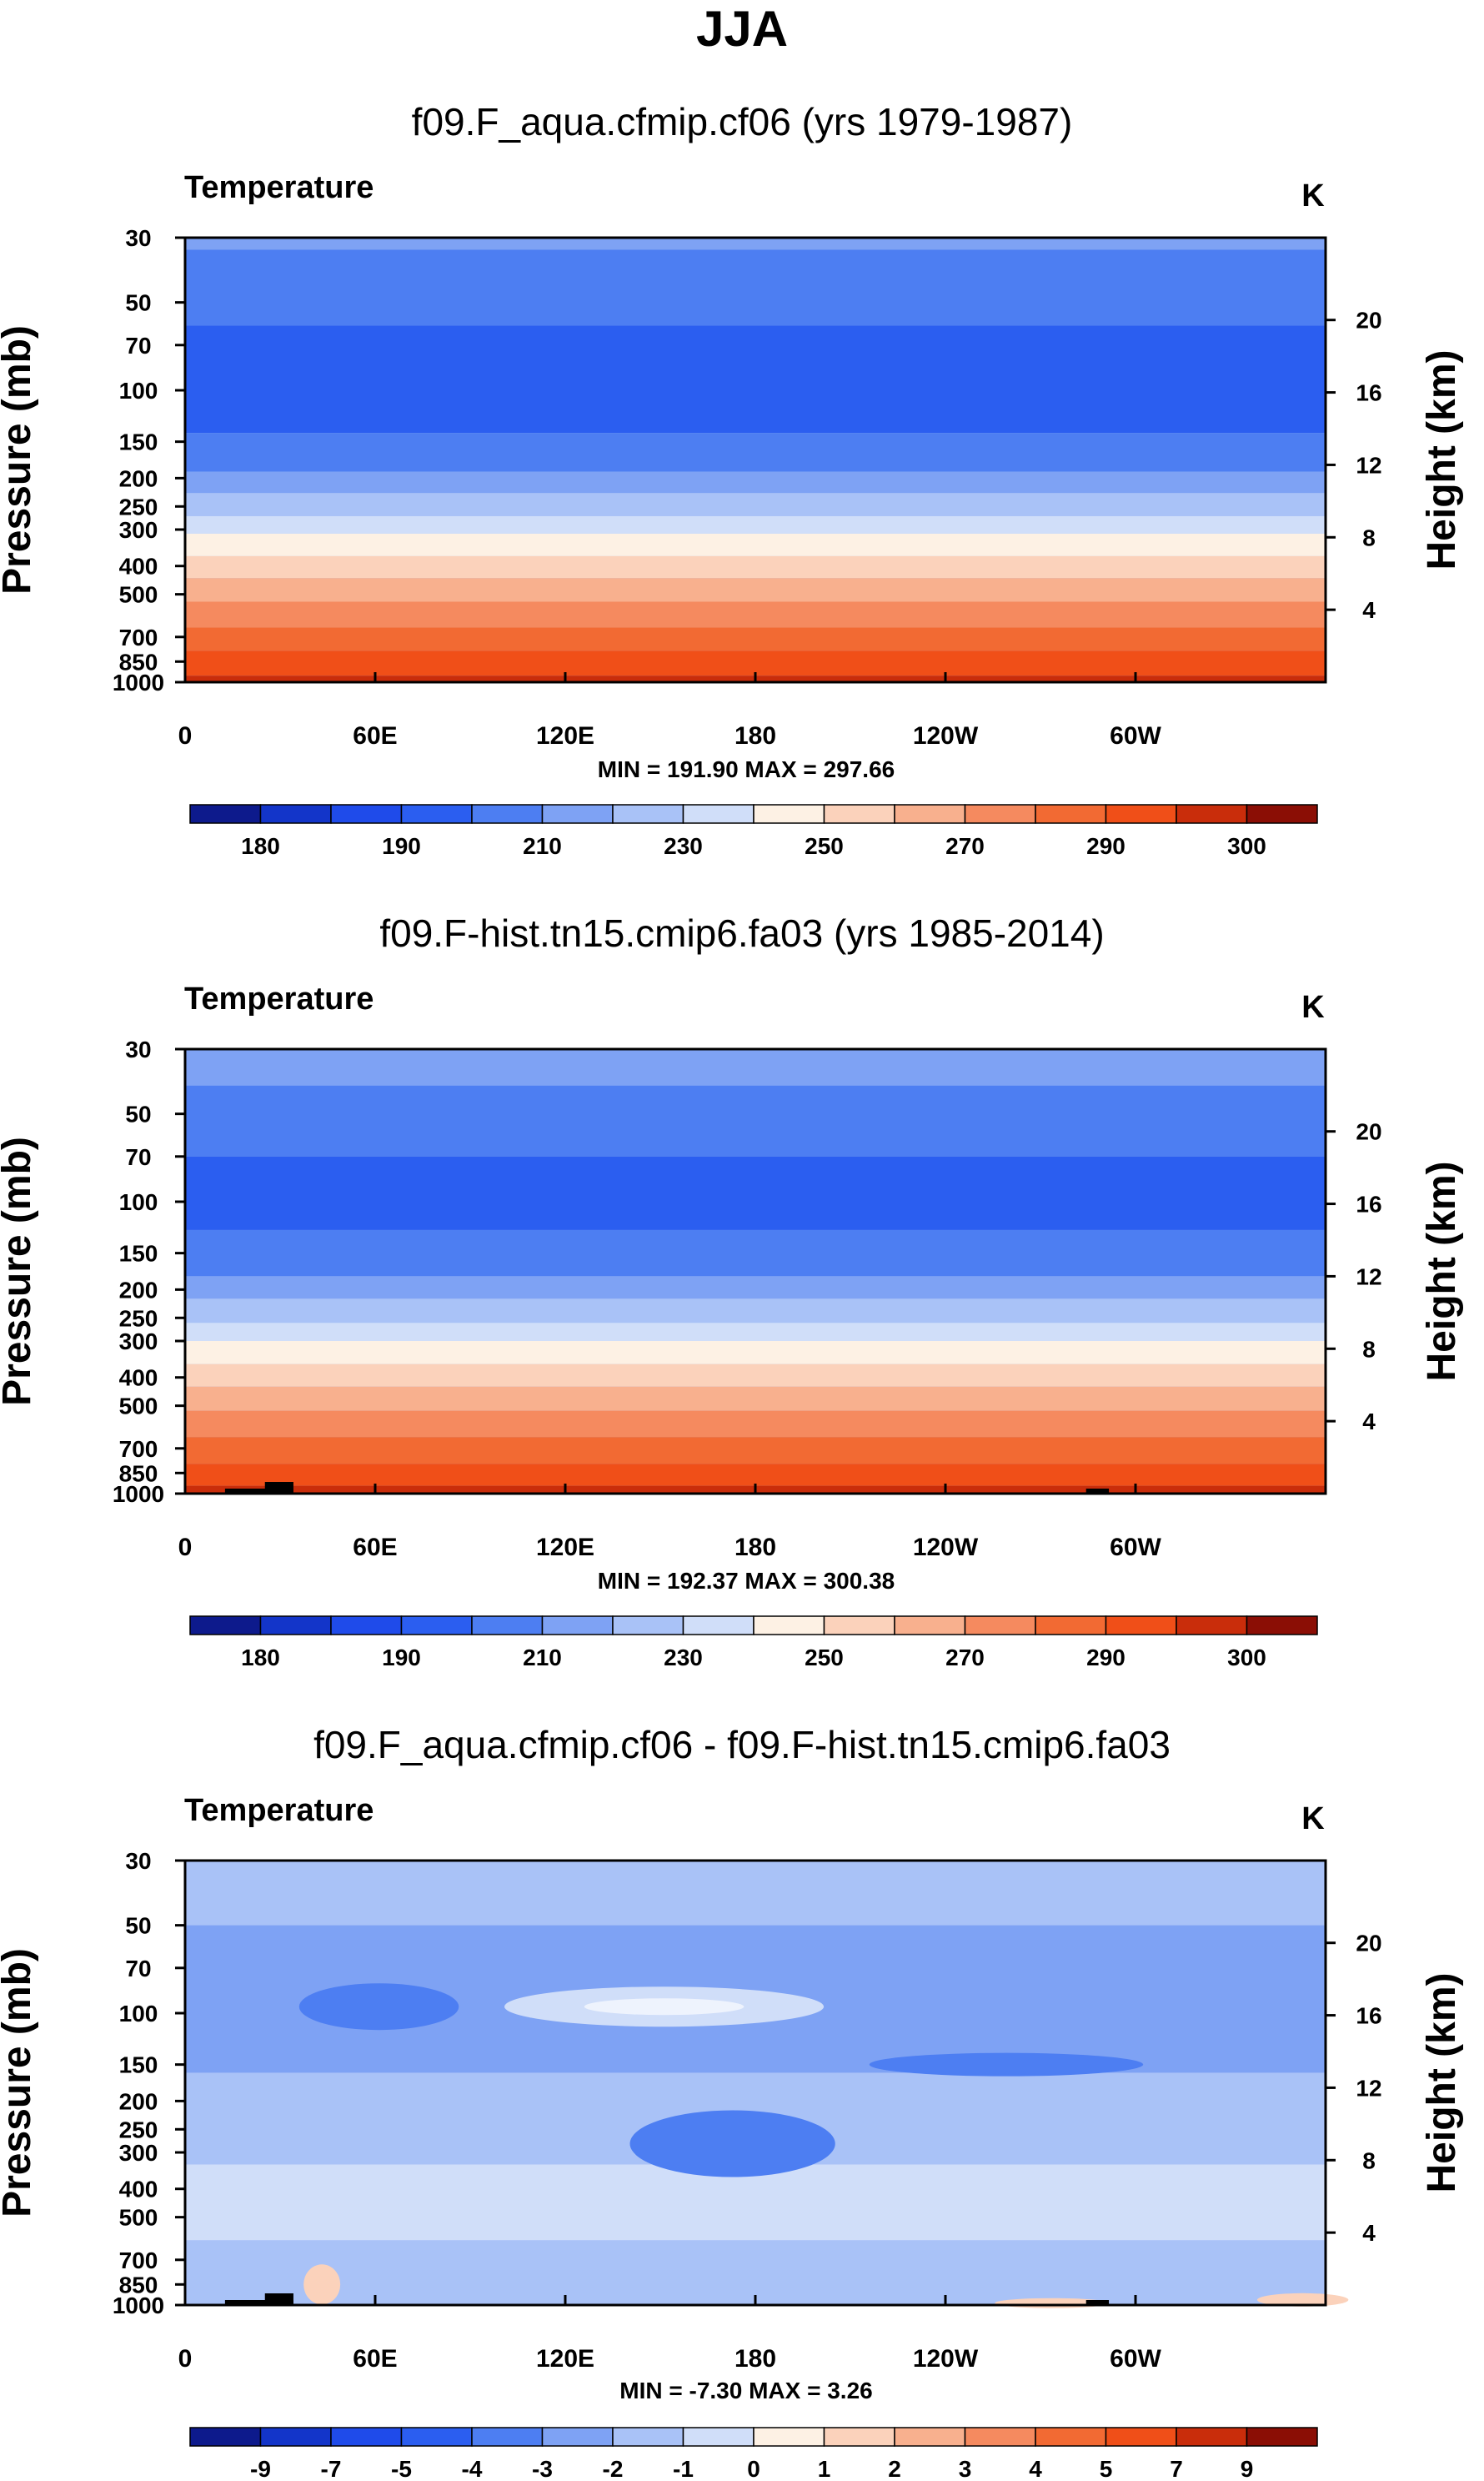 The height and width of the screenshot is (2481, 1484). What do you see at coordinates (1035, 2468) in the screenshot?
I see `colorbar-label: 4` at bounding box center [1035, 2468].